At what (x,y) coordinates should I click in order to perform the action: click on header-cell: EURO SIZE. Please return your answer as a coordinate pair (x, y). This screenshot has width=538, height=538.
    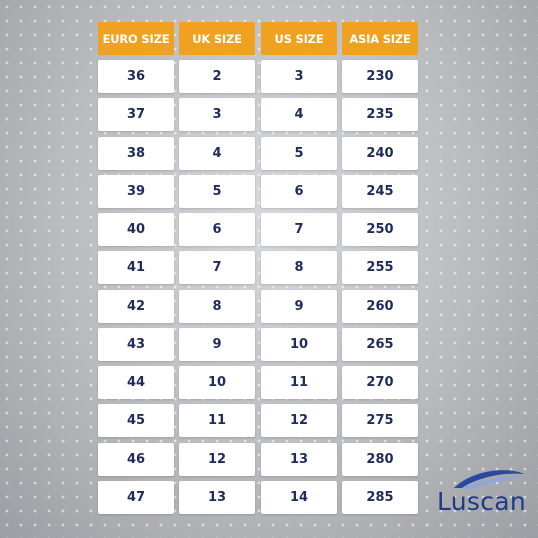
    Looking at the image, I should click on (136, 38).